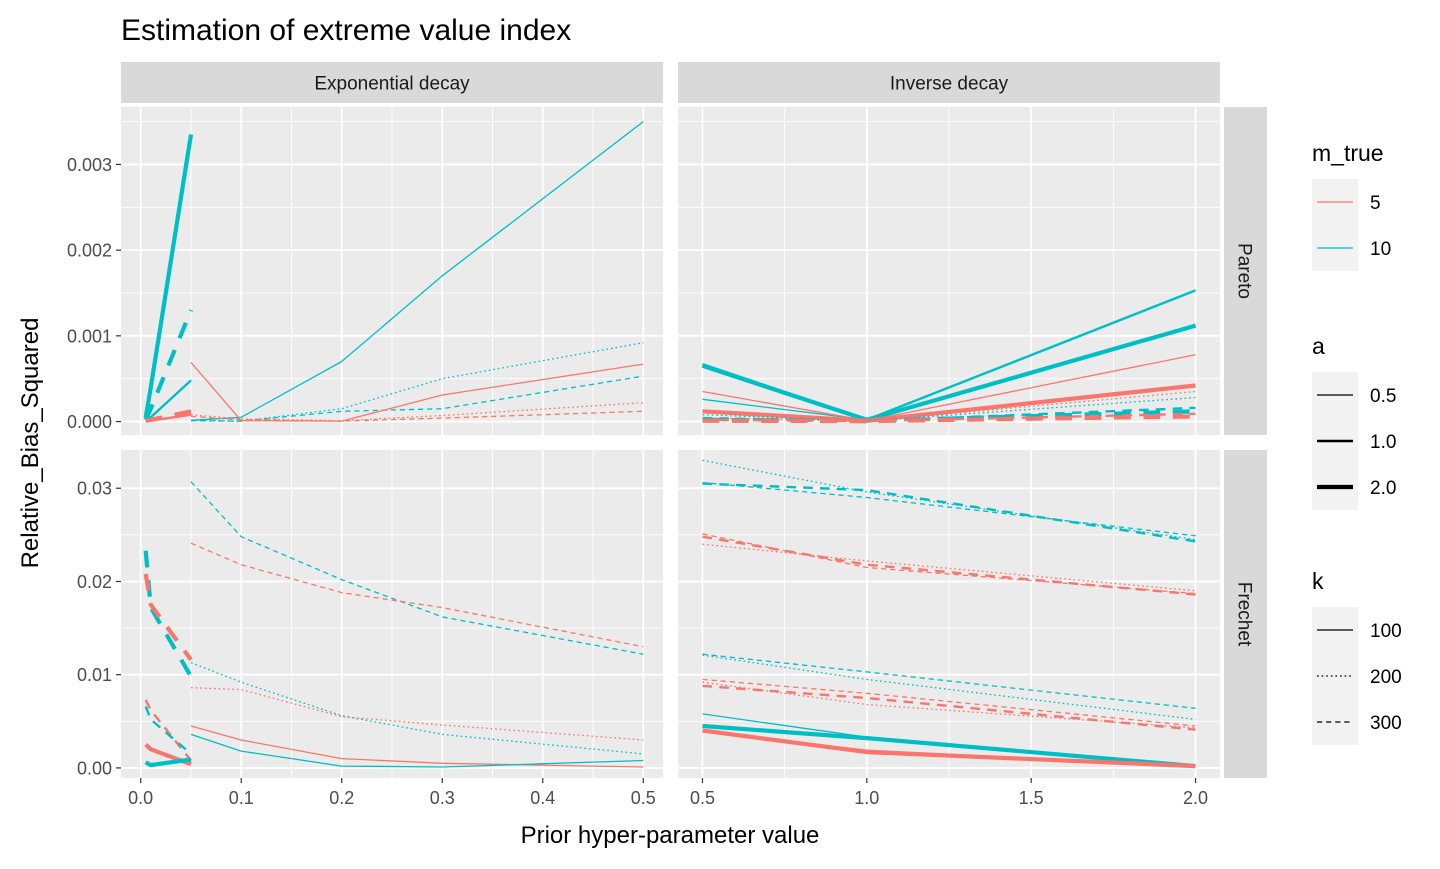 This screenshot has width=1440, height=869. I want to click on legend-label: 0.5, so click(1383, 396).